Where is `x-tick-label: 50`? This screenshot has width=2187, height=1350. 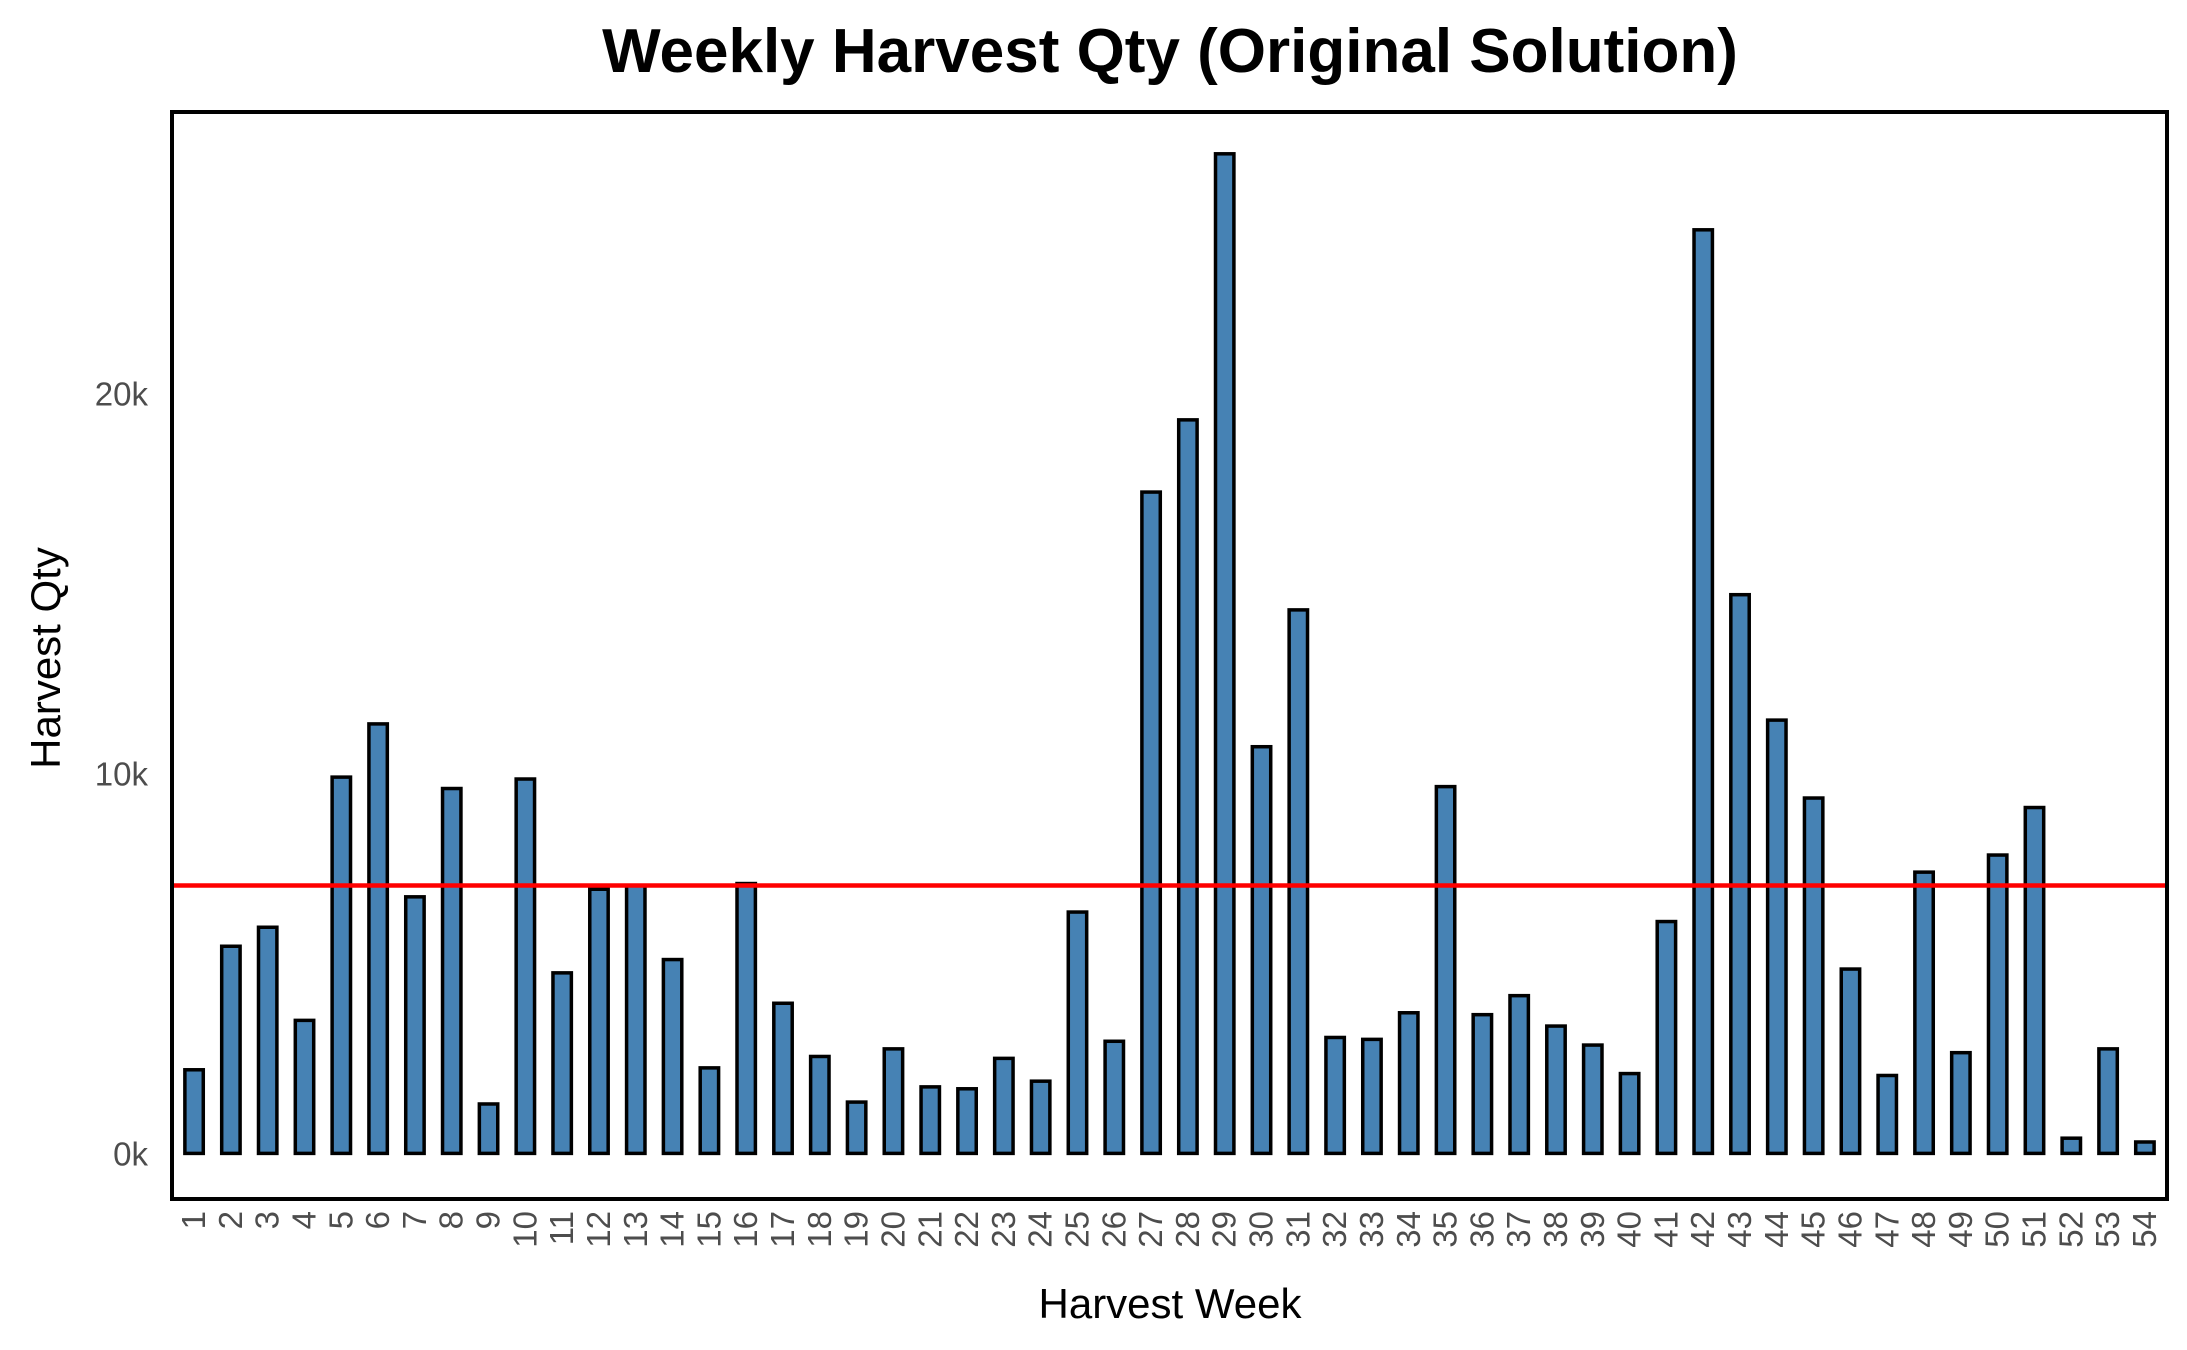 x-tick-label: 50 is located at coordinates (1997, 1229).